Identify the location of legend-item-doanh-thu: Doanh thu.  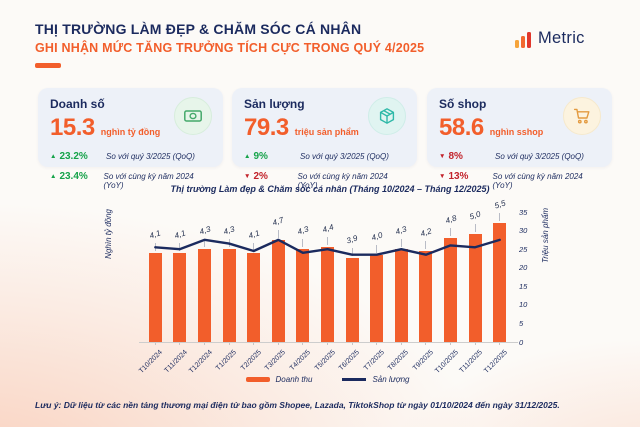
(278, 379).